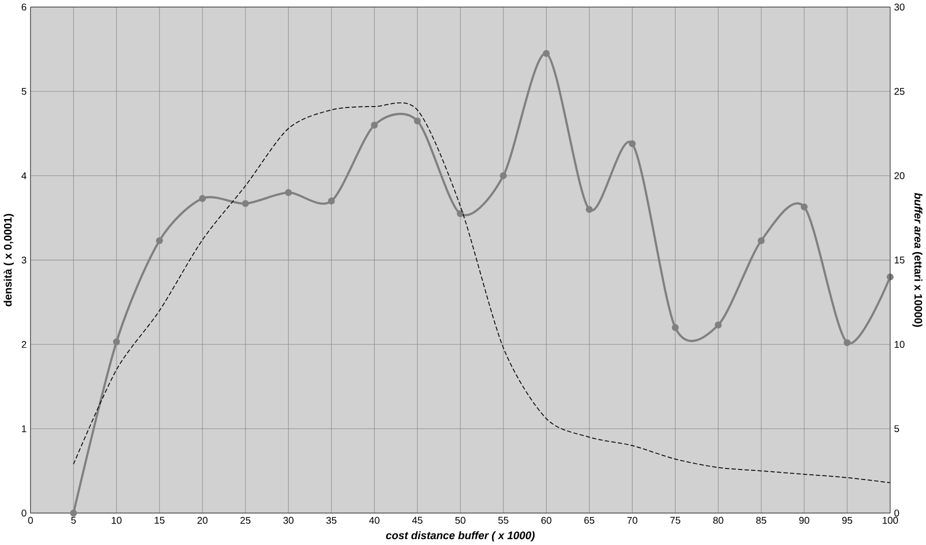 This screenshot has height=545, width=926. What do you see at coordinates (761, 520) in the screenshot?
I see `x-tick-label: 85` at bounding box center [761, 520].